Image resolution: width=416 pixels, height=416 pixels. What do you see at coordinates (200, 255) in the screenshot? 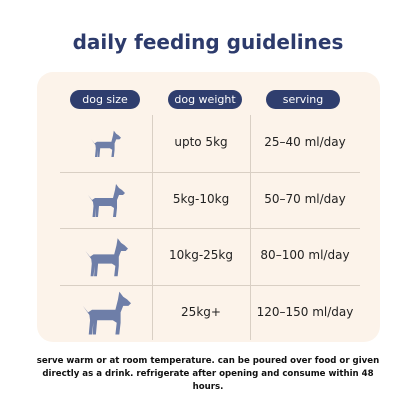
I see `weight-cell: 10kg-25kg` at bounding box center [200, 255].